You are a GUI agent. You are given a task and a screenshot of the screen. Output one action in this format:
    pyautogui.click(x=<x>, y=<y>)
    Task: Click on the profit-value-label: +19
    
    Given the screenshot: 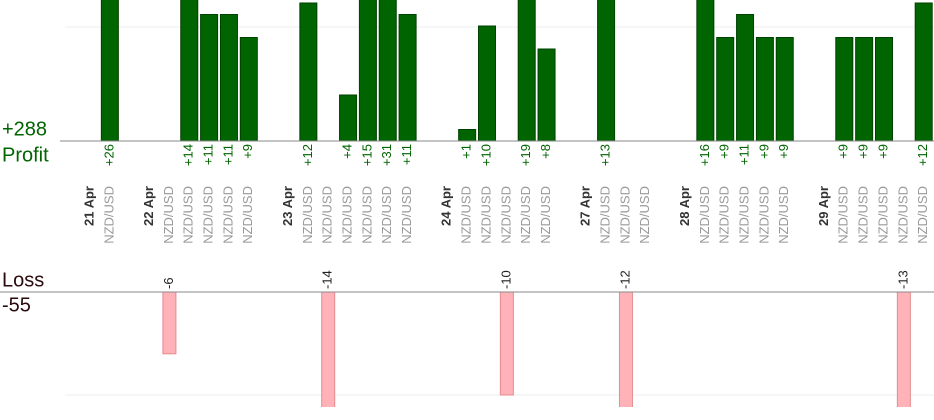 What is the action you would take?
    pyautogui.click(x=525, y=155)
    